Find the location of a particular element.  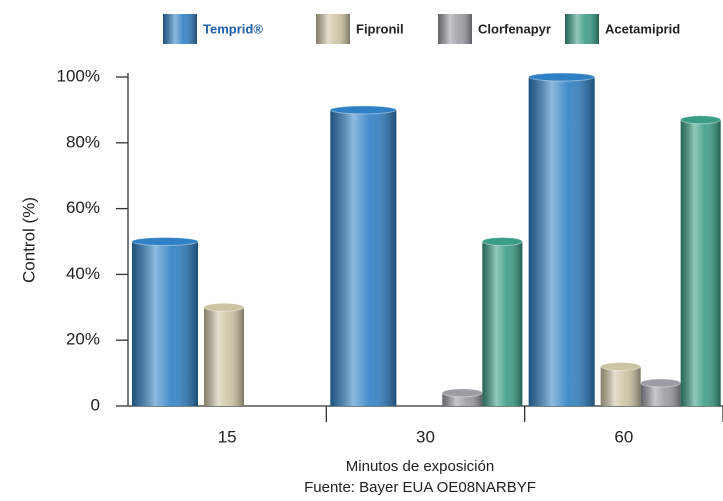

y-tick-label: 20% is located at coordinates (83, 339).